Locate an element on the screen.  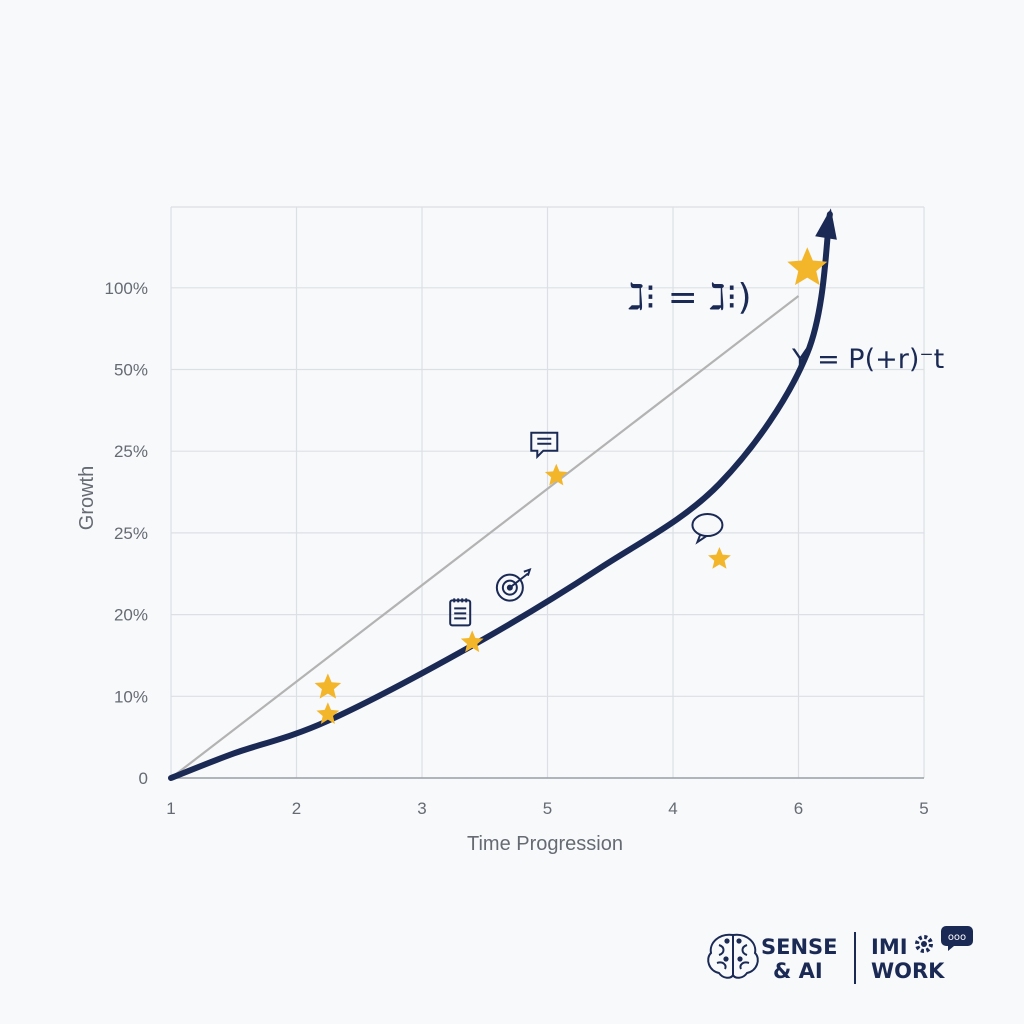
y-tick-label: 20% is located at coordinates (131, 615).